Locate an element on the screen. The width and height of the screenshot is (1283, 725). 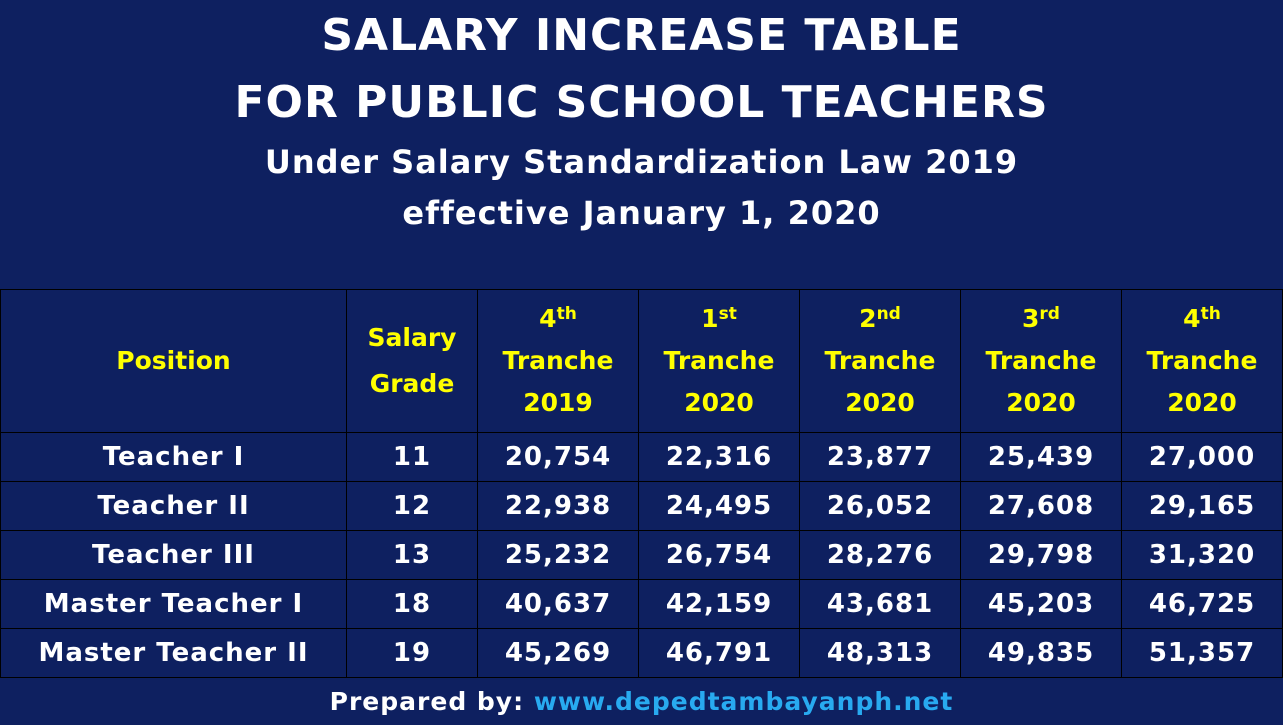
cell-position: Master Teacher II is located at coordinates (173, 653).